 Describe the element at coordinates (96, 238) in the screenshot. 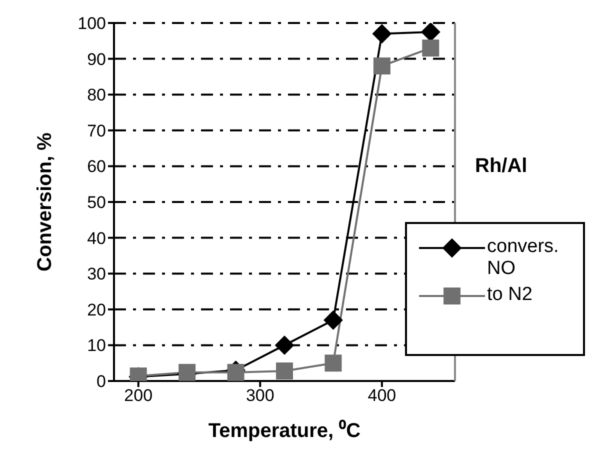

I see `y-tick-label: 40` at that location.